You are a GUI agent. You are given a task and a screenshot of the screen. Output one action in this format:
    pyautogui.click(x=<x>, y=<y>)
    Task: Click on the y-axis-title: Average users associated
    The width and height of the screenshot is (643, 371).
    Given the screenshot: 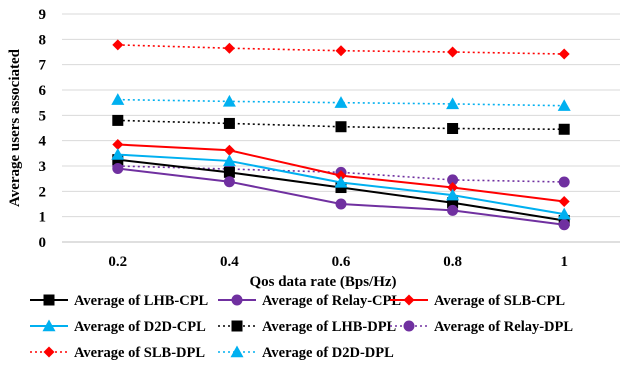 What is the action you would take?
    pyautogui.click(x=15, y=127)
    